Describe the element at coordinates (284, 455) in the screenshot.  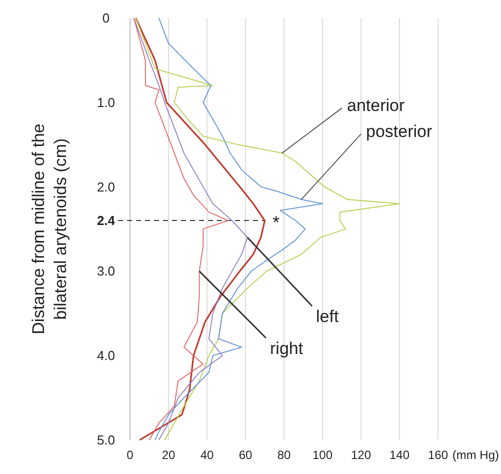
I see `x-tick-label: 80` at that location.